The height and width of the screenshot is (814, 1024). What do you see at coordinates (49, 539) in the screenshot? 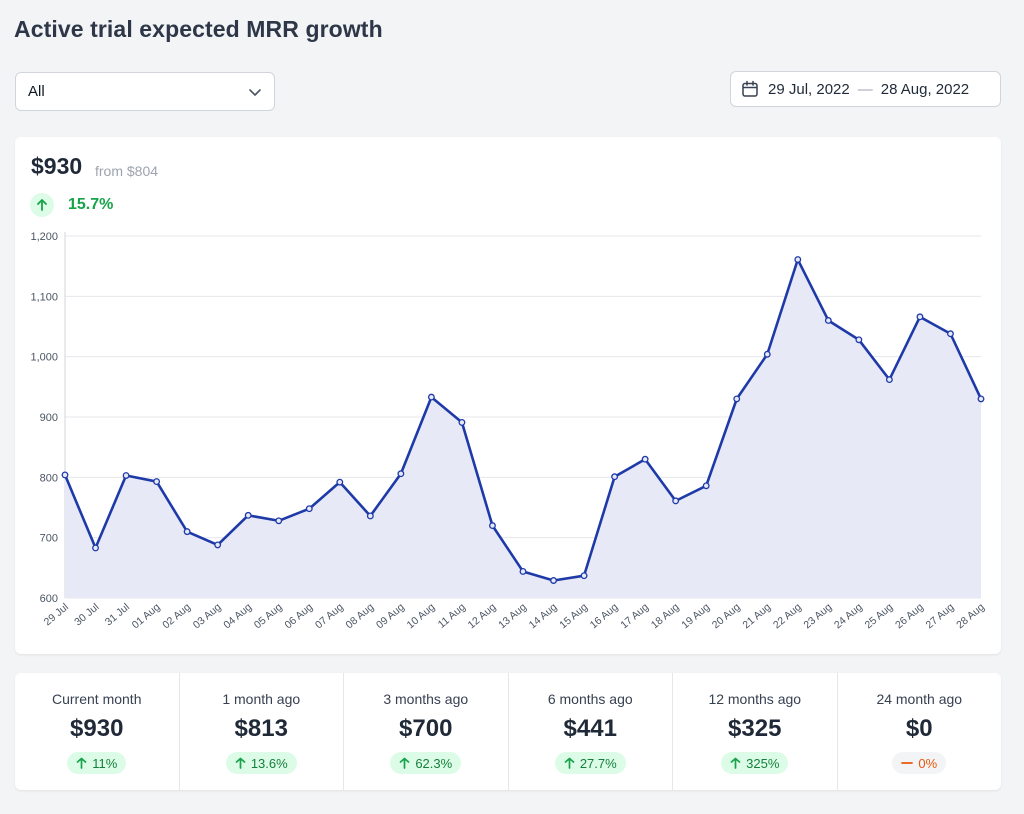
I see `y-tick-label: 700` at bounding box center [49, 539].